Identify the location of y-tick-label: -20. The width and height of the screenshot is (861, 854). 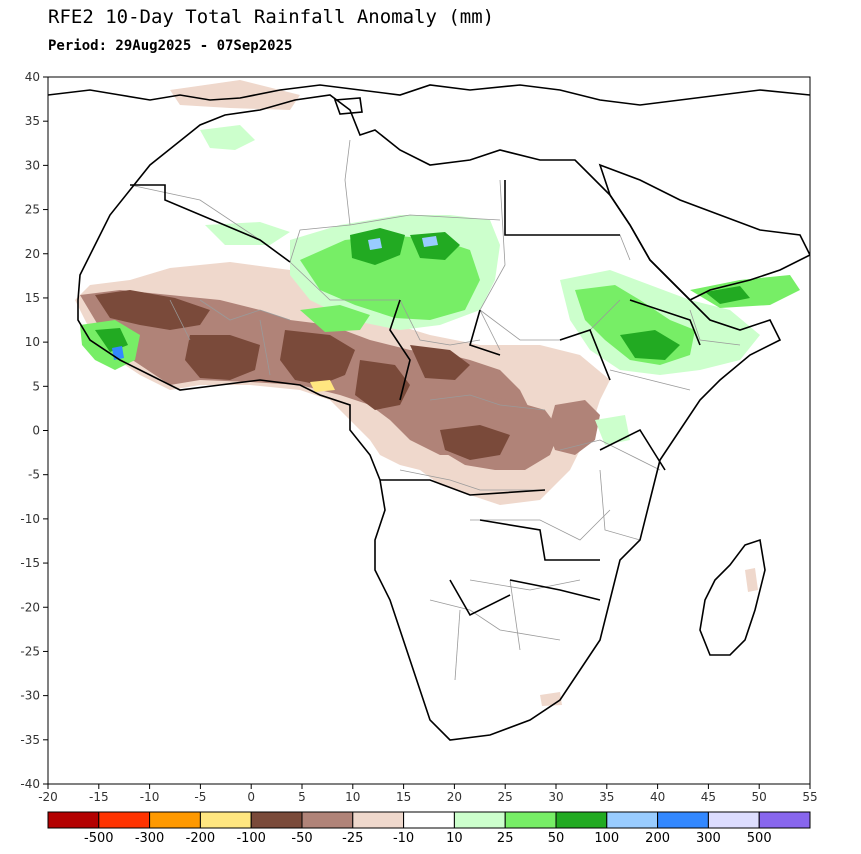
(30, 607).